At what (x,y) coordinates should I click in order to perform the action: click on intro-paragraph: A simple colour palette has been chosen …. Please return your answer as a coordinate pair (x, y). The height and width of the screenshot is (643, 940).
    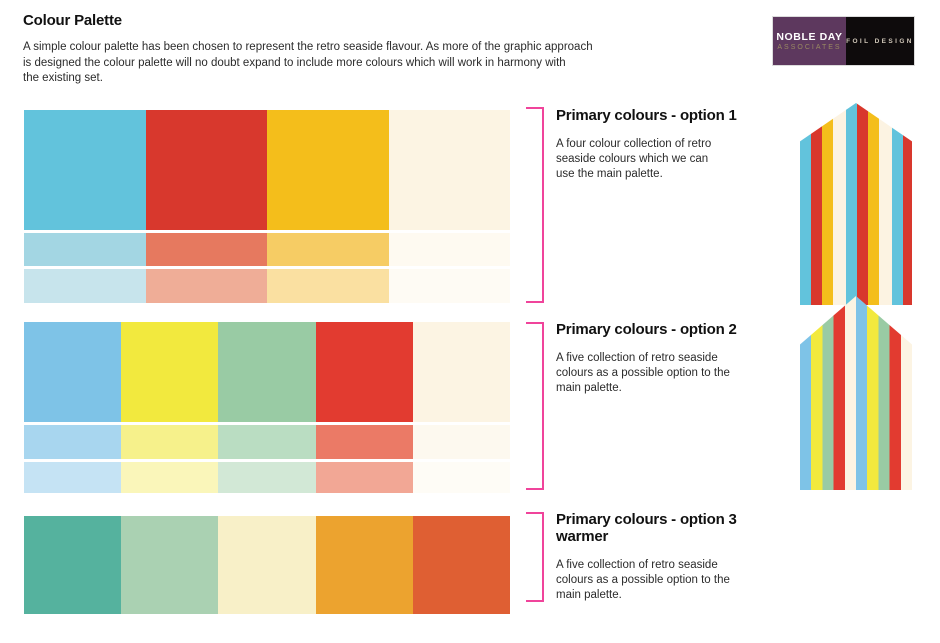
    Looking at the image, I should click on (308, 62).